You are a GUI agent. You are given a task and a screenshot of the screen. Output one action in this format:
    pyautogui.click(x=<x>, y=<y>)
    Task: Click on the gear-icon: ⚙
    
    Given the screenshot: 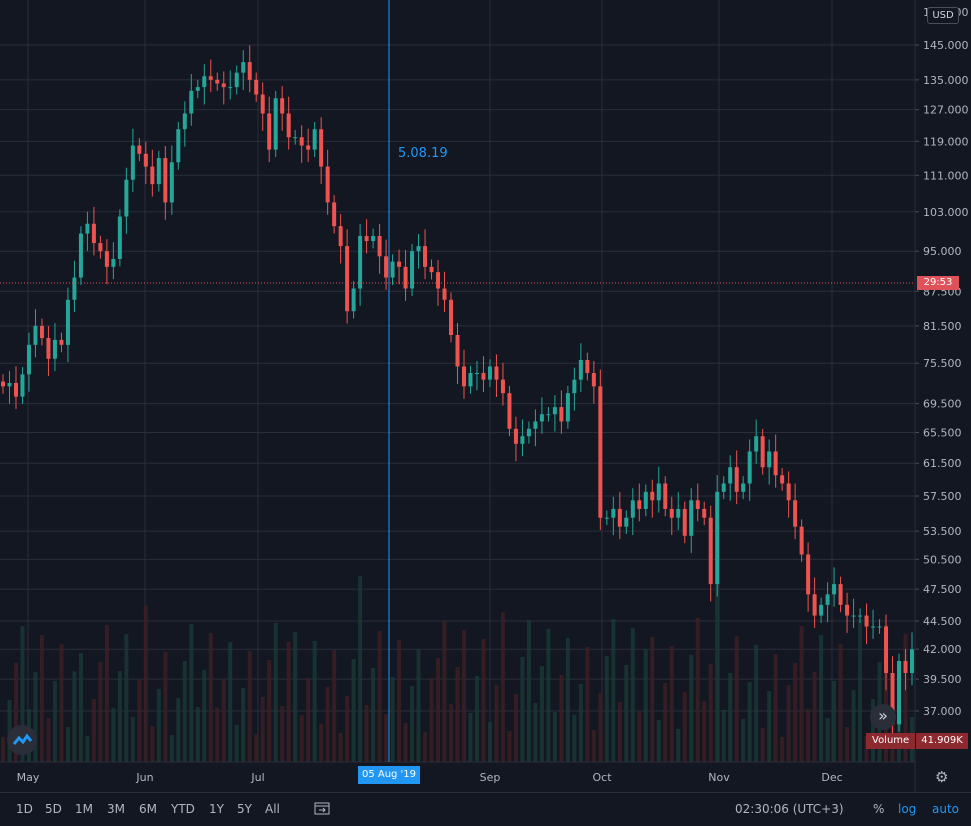 What is the action you would take?
    pyautogui.click(x=942, y=777)
    